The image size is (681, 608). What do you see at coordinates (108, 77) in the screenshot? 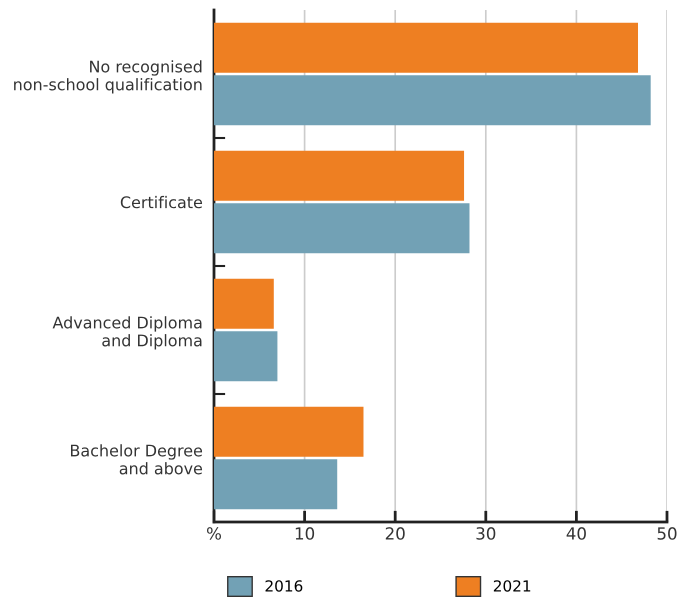
I see `y-tick-label: No recognised non-school qualification` at bounding box center [108, 77].